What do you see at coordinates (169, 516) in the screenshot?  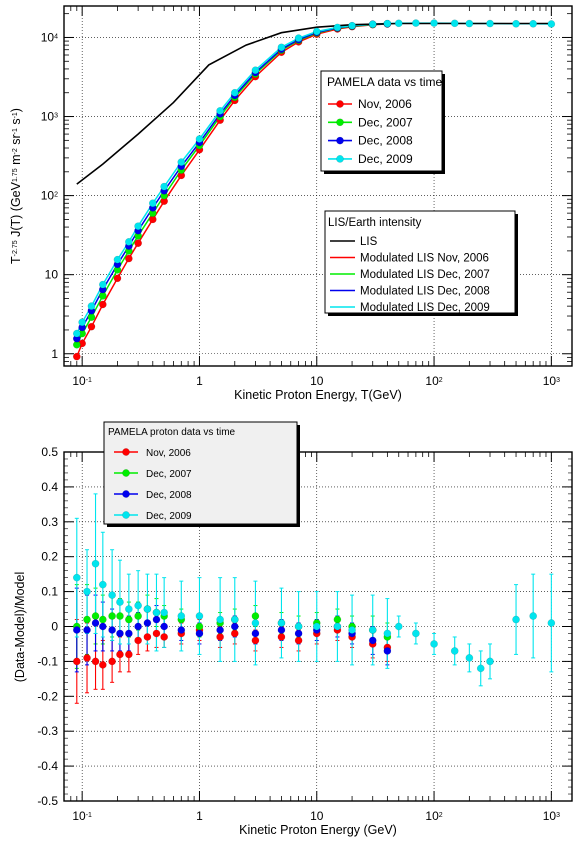 I see `legend-label: Dec, 2009` at bounding box center [169, 516].